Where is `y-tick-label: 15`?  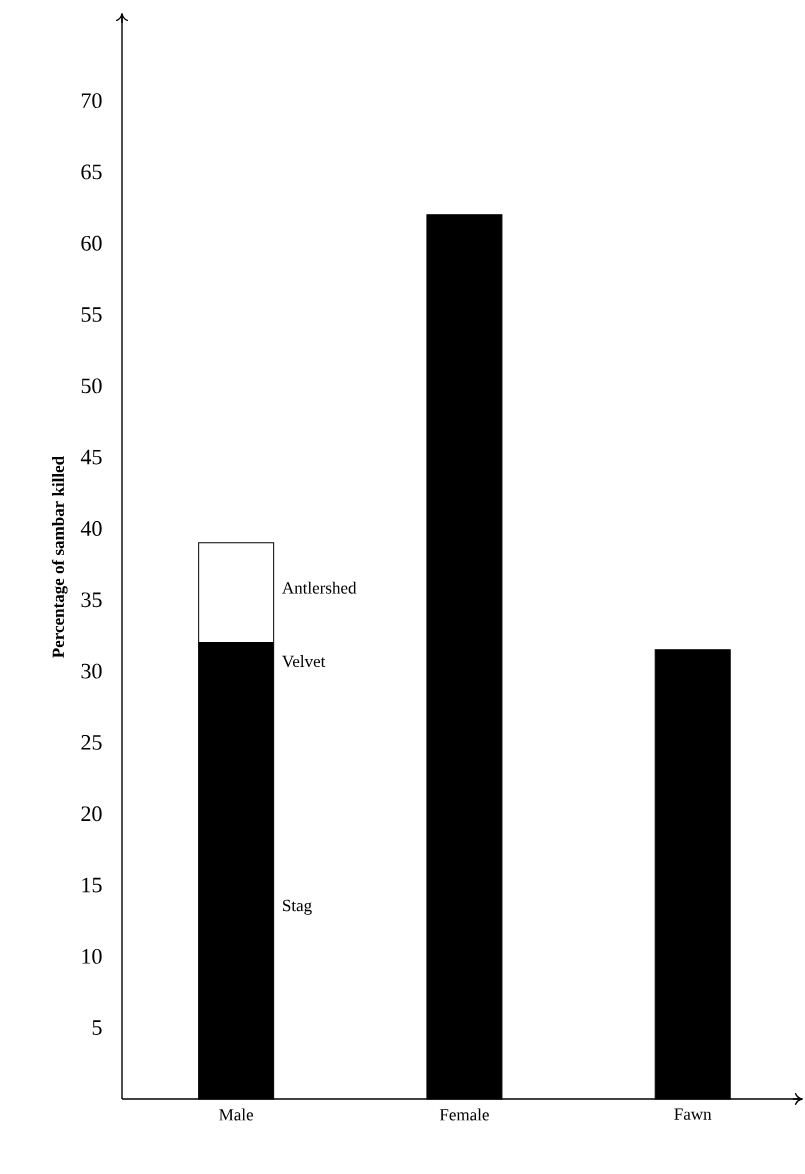 y-tick-label: 15 is located at coordinates (92, 885).